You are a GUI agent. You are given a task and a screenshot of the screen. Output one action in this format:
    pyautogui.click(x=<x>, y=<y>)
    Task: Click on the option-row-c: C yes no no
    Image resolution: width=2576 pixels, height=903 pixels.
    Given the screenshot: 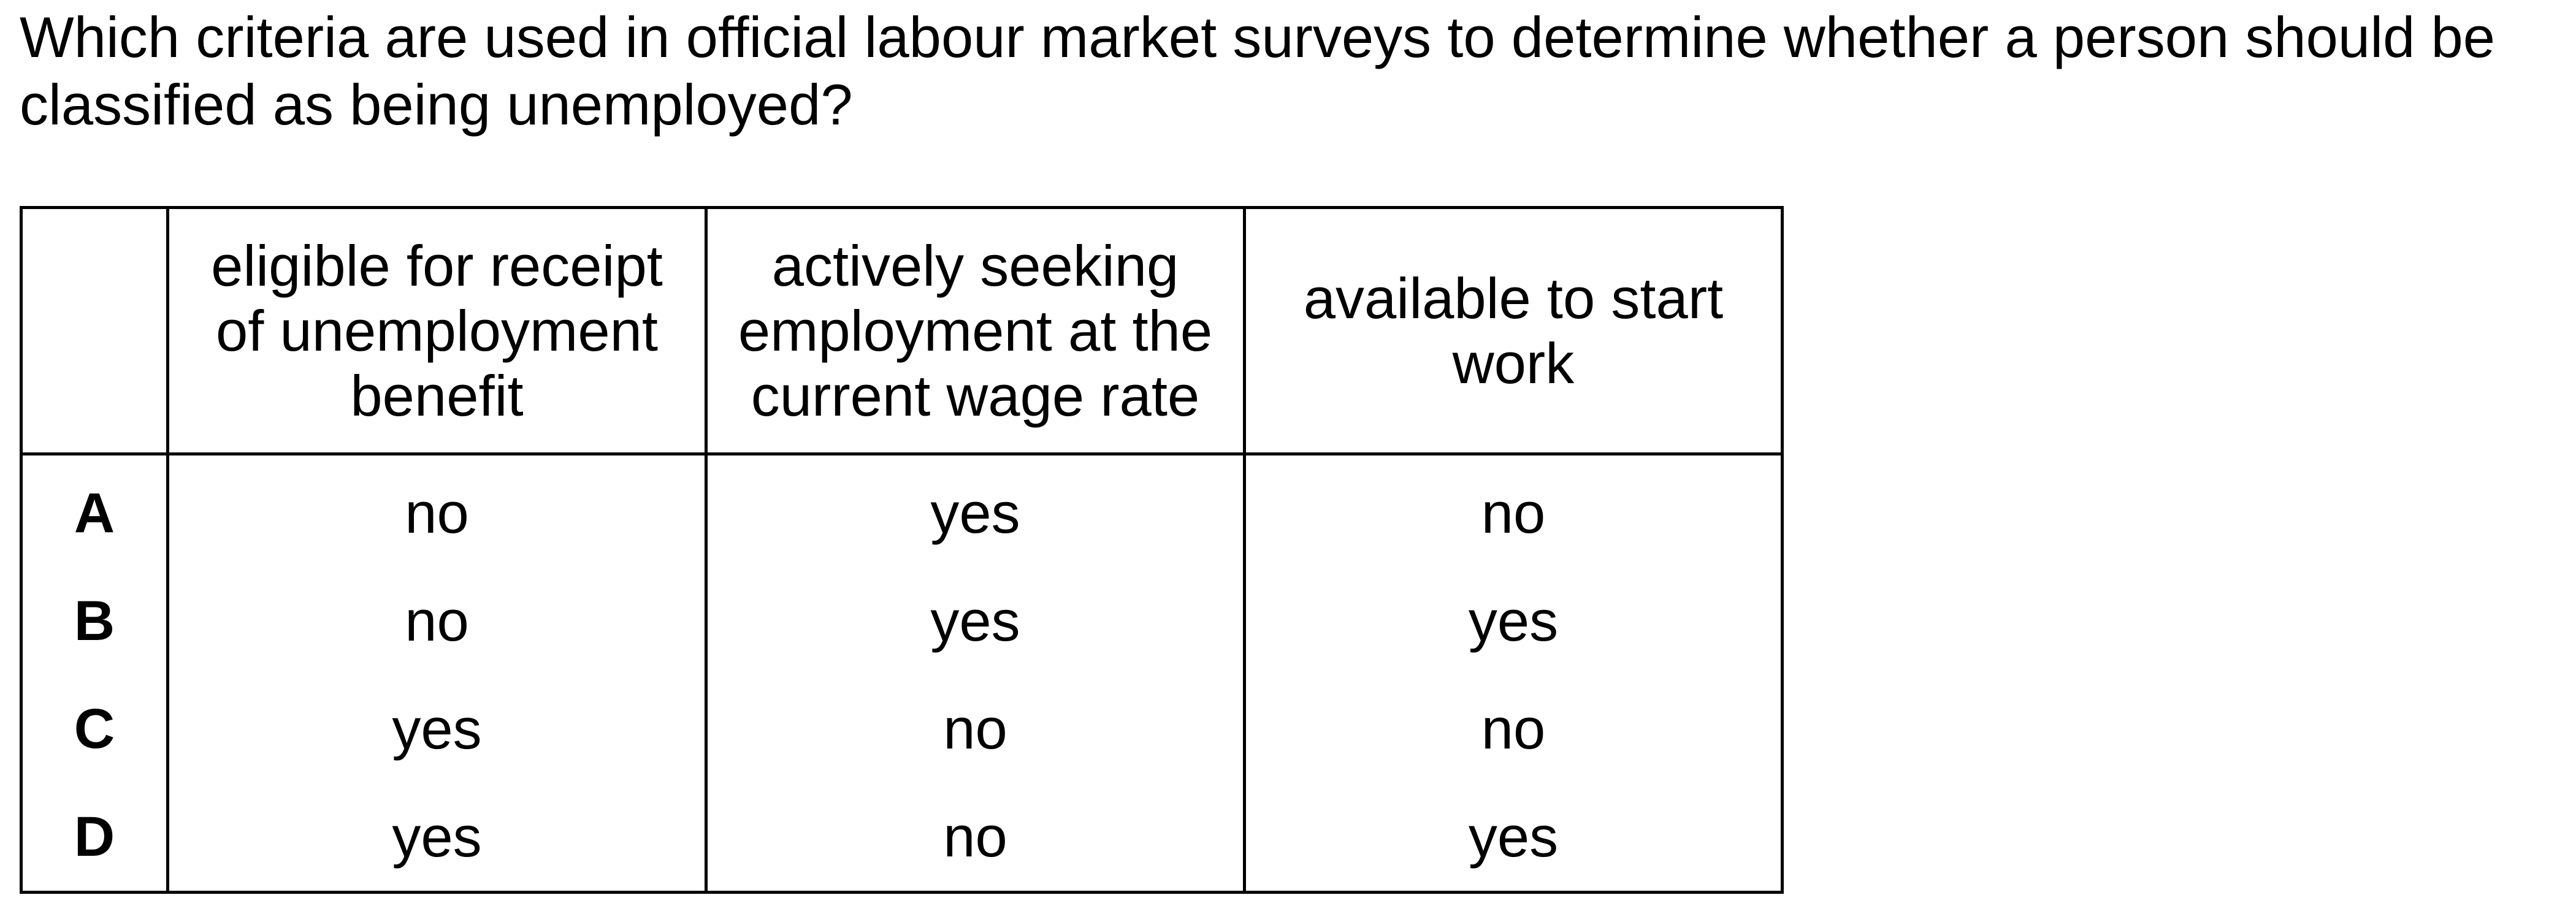 What is the action you would take?
    pyautogui.click(x=902, y=729)
    